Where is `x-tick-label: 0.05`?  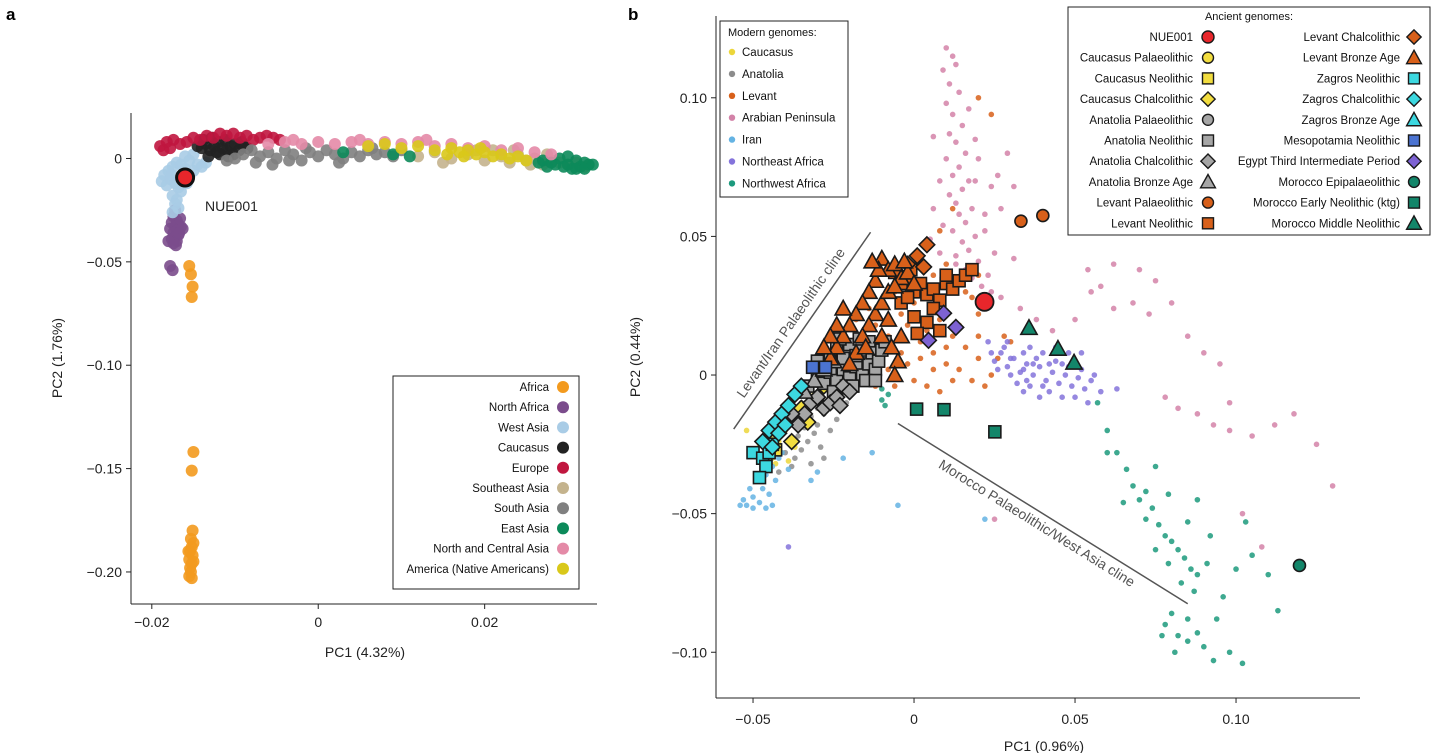 x-tick-label: 0.05 is located at coordinates (1074, 719).